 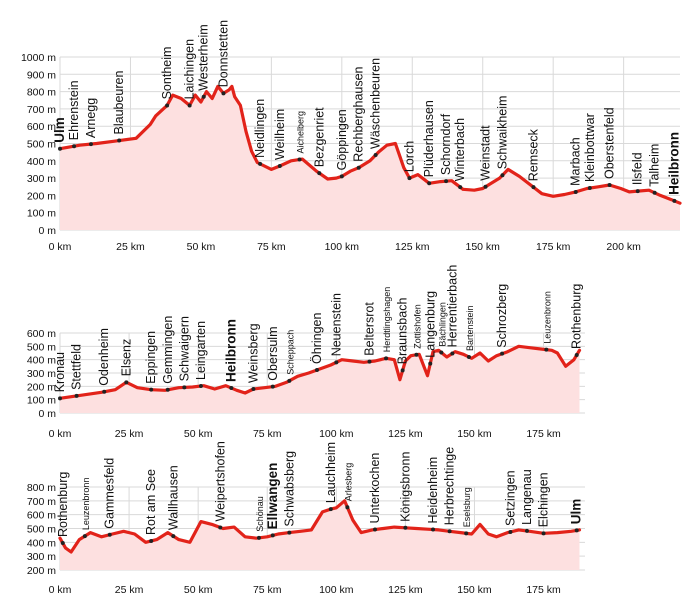 I want to click on town-label: Setzingen, so click(x=510, y=498).